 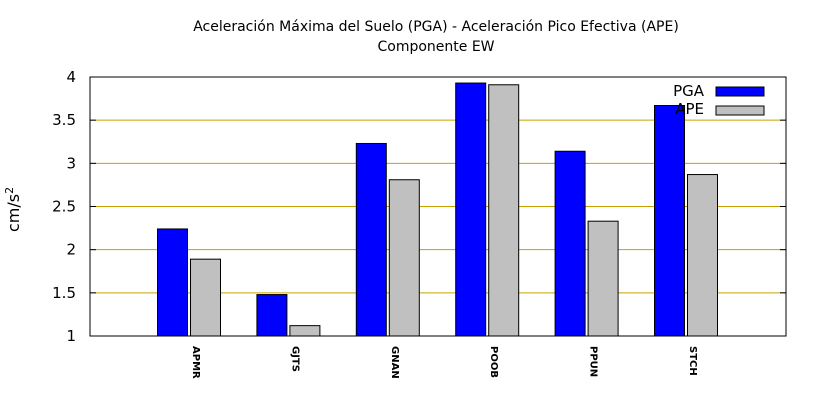 What do you see at coordinates (493, 362) in the screenshot?
I see `x-category-label: POOB` at bounding box center [493, 362].